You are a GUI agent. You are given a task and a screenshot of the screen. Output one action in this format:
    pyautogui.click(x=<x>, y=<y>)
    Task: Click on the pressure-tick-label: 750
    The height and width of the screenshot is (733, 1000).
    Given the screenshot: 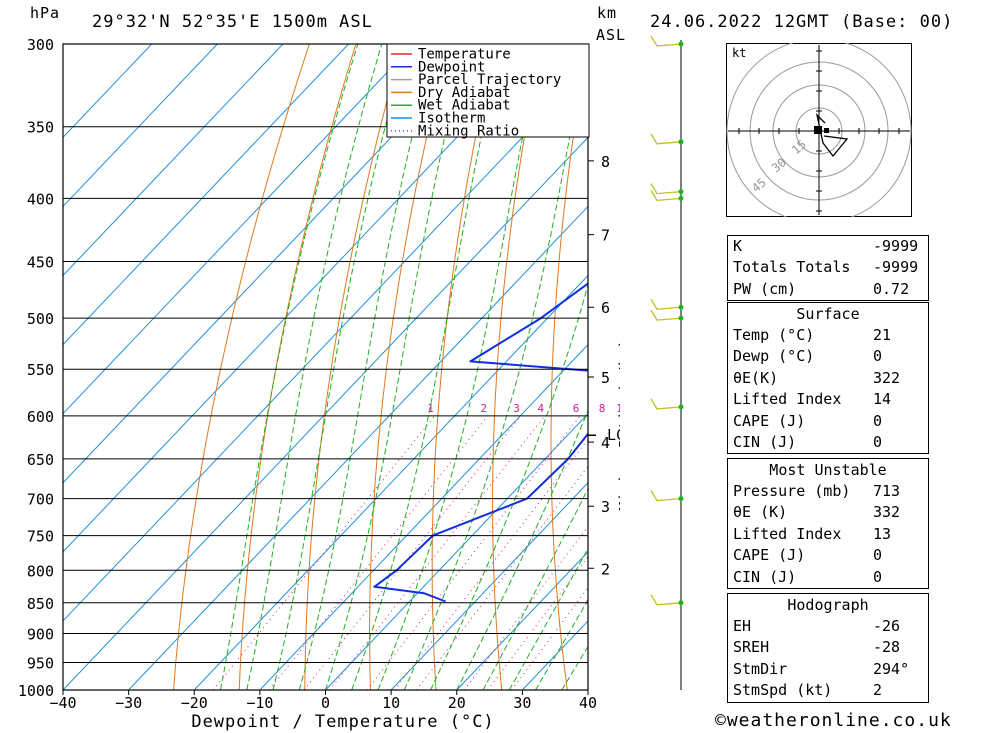 What is the action you would take?
    pyautogui.click(x=40, y=537)
    